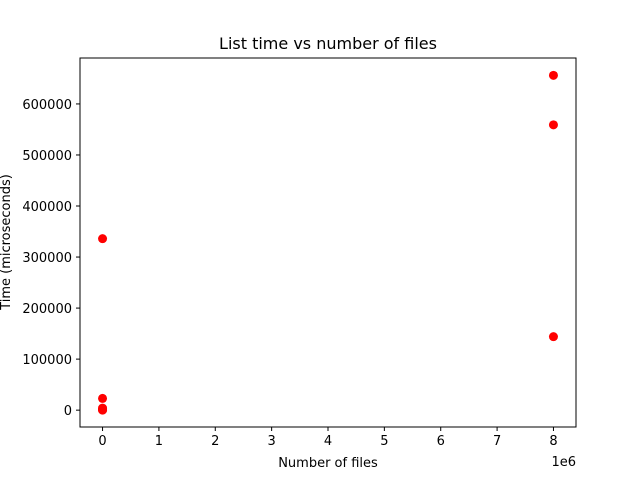 The width and height of the screenshot is (640, 480). What do you see at coordinates (47, 360) in the screenshot?
I see `y-tick-label: 100000` at bounding box center [47, 360].